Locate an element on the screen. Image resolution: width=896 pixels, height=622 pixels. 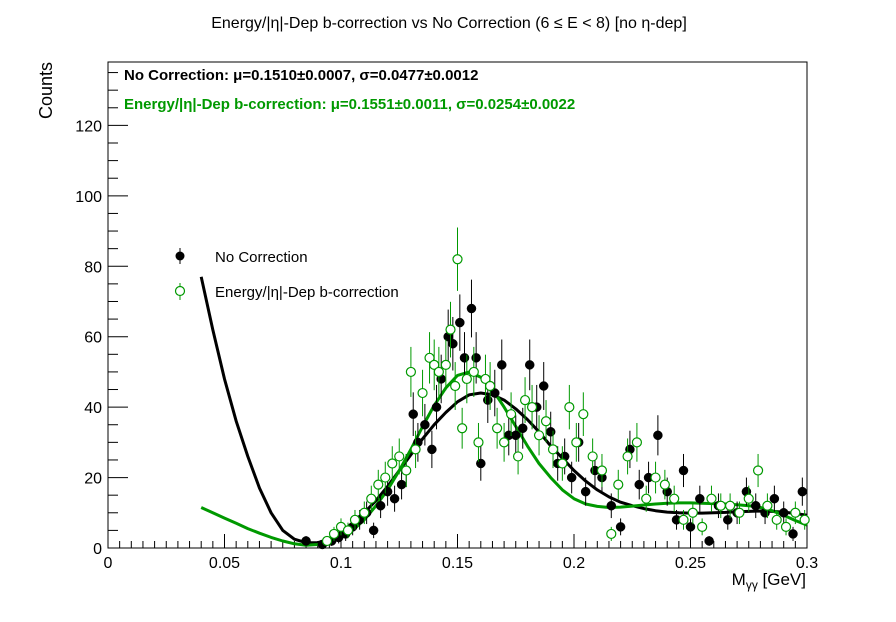
y-tick-labels: 0 20 40 60 80 100 120 is located at coordinates (88, 338).